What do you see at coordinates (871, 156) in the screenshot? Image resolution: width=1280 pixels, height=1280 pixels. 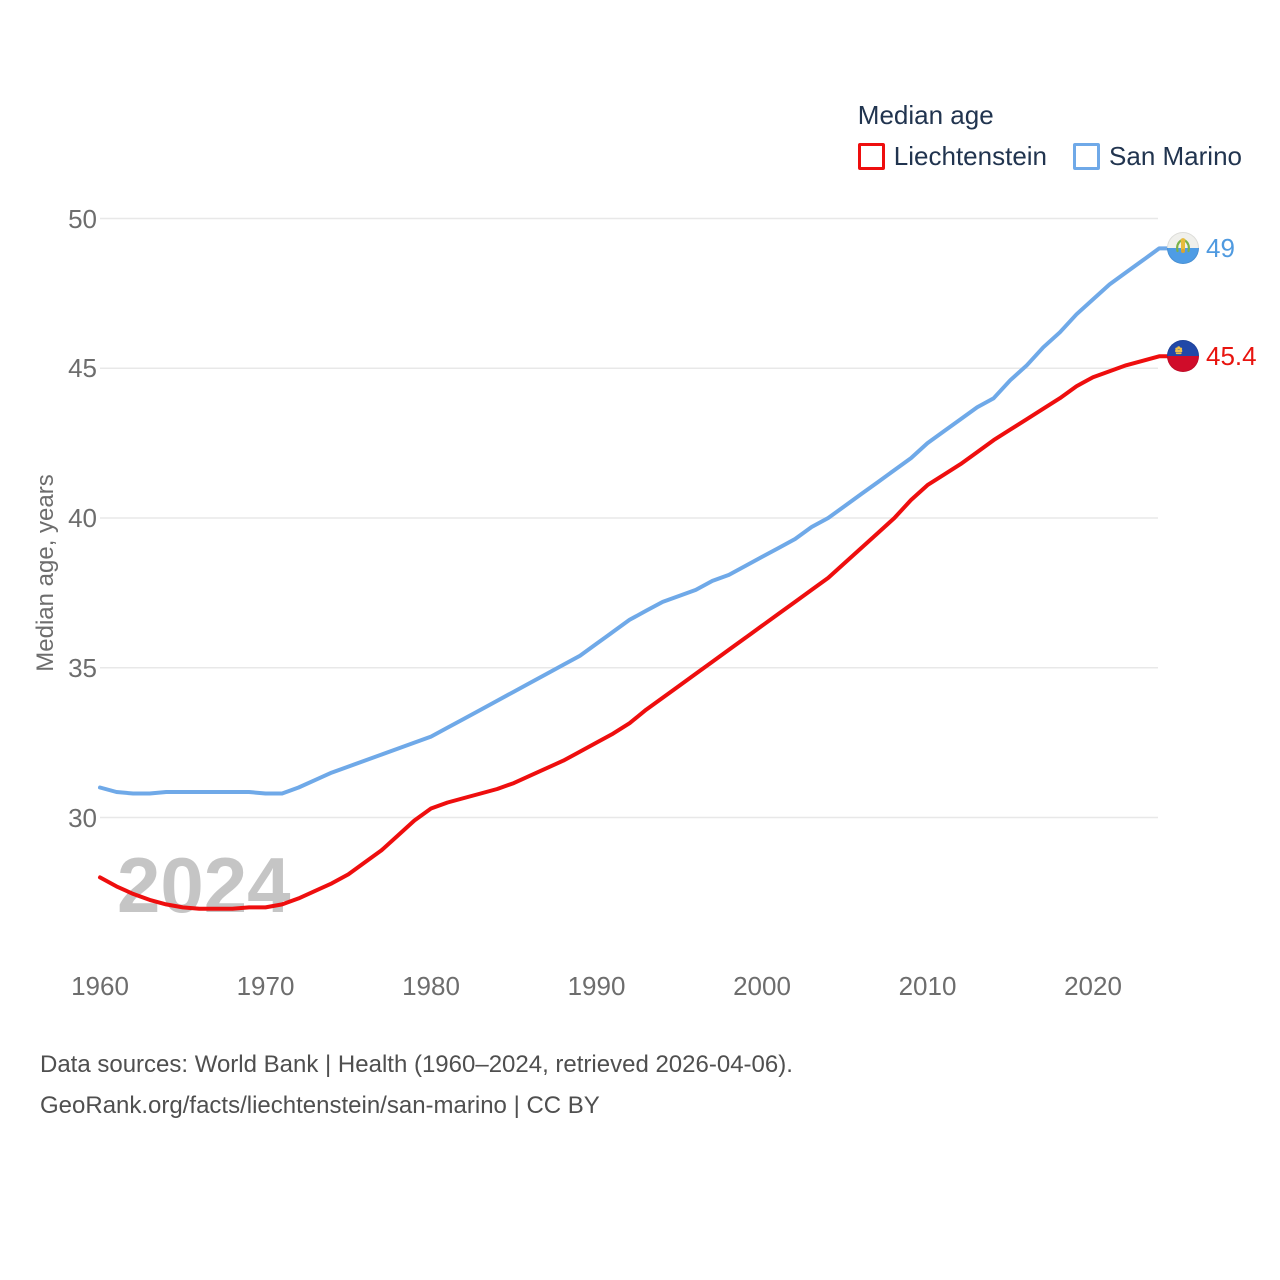 I see `liechtenstein-swatch-icon` at bounding box center [871, 156].